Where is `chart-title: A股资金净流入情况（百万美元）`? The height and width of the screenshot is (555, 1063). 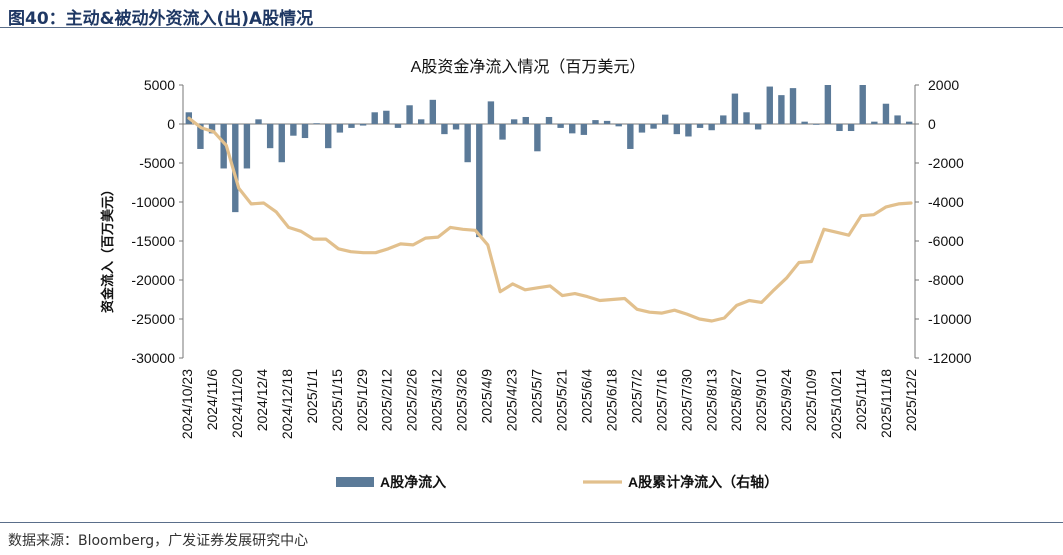 chart-title: A股资金净流入情况（百万美元） is located at coordinates (528, 67).